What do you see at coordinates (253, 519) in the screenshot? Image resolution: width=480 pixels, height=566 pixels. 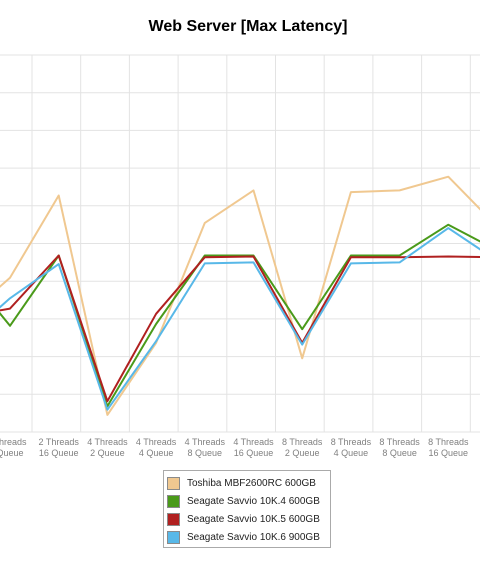 I see `legend-label: Seagate Savvio 10K.5 600GB` at bounding box center [253, 519].